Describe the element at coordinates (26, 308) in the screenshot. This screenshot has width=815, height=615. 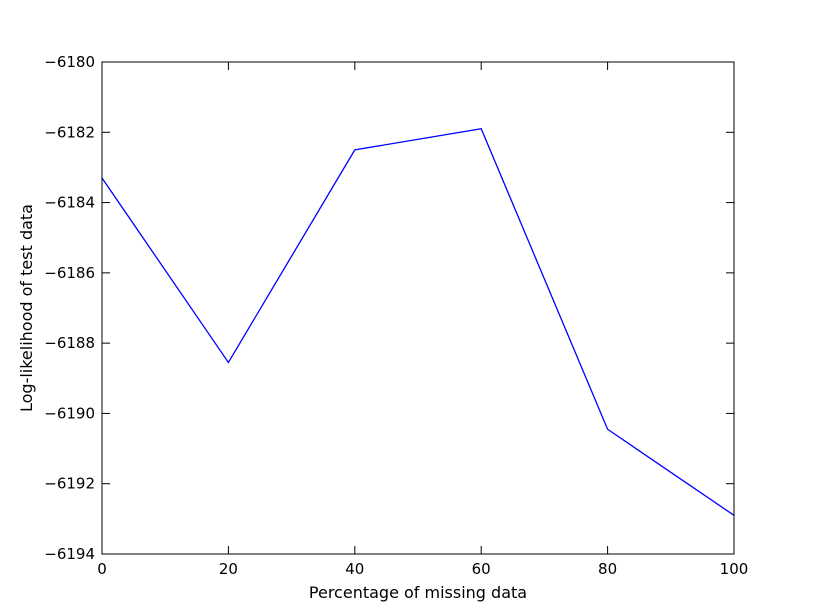
I see `y-axis-label: Log-likelihood of test data` at that location.